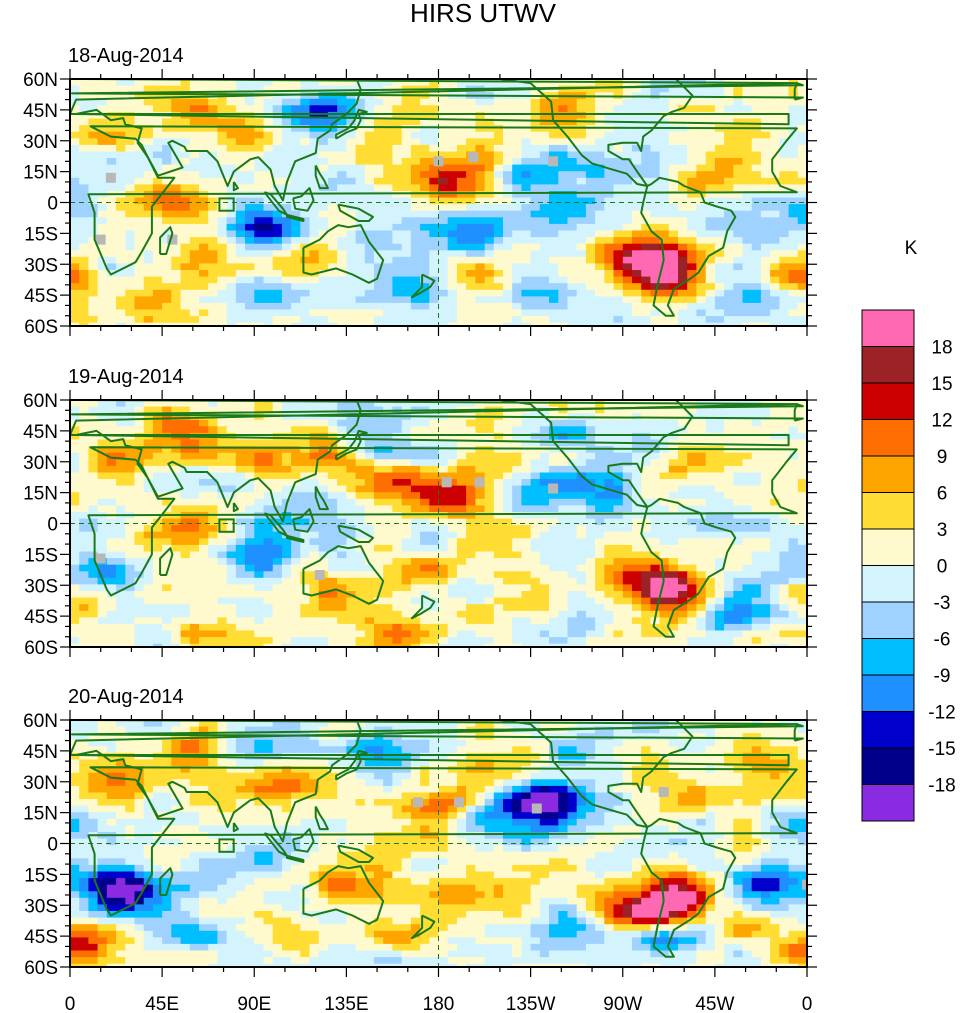 The width and height of the screenshot is (964, 1013). Describe the element at coordinates (437, 91) in the screenshot. I see `coastline` at that location.